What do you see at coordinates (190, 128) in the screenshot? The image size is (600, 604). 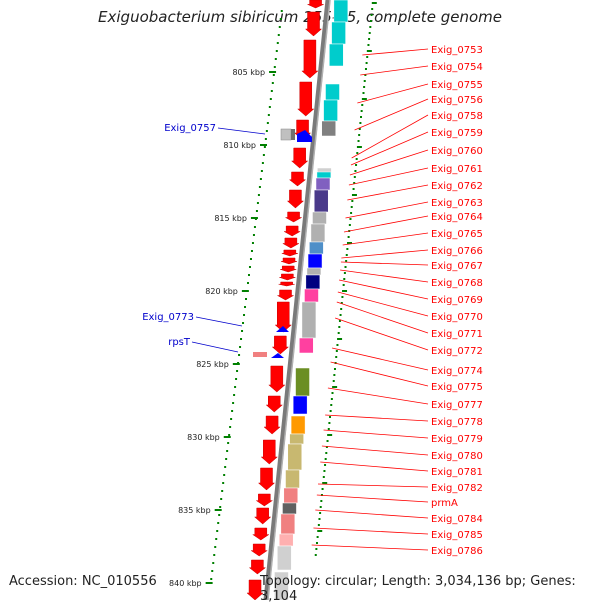 I see `gene-label: Exig_0757` at bounding box center [190, 128].